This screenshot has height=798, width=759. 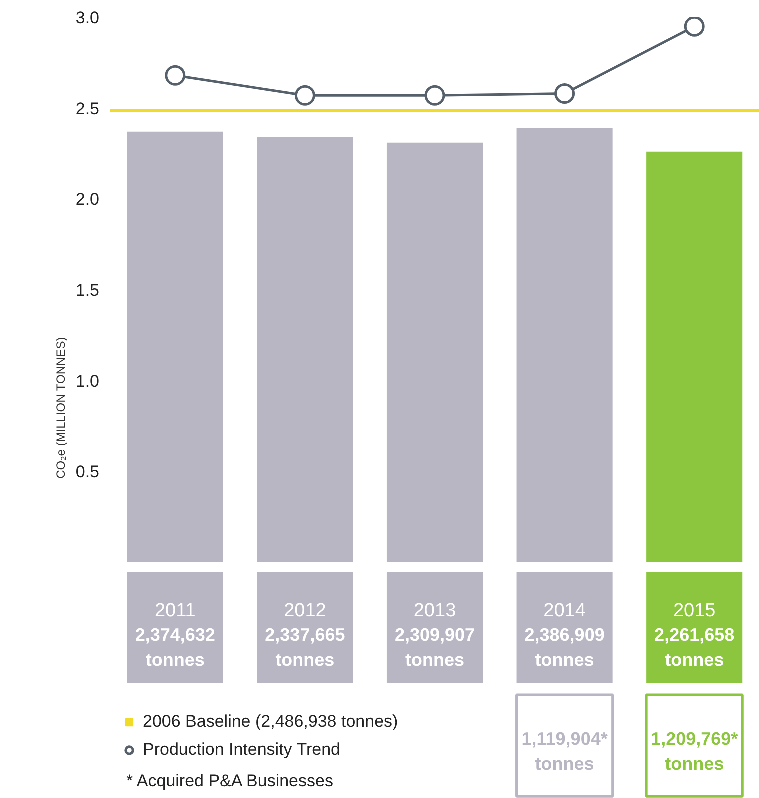 I want to click on text: 2,337,665 tonnes, so click(x=305, y=647).